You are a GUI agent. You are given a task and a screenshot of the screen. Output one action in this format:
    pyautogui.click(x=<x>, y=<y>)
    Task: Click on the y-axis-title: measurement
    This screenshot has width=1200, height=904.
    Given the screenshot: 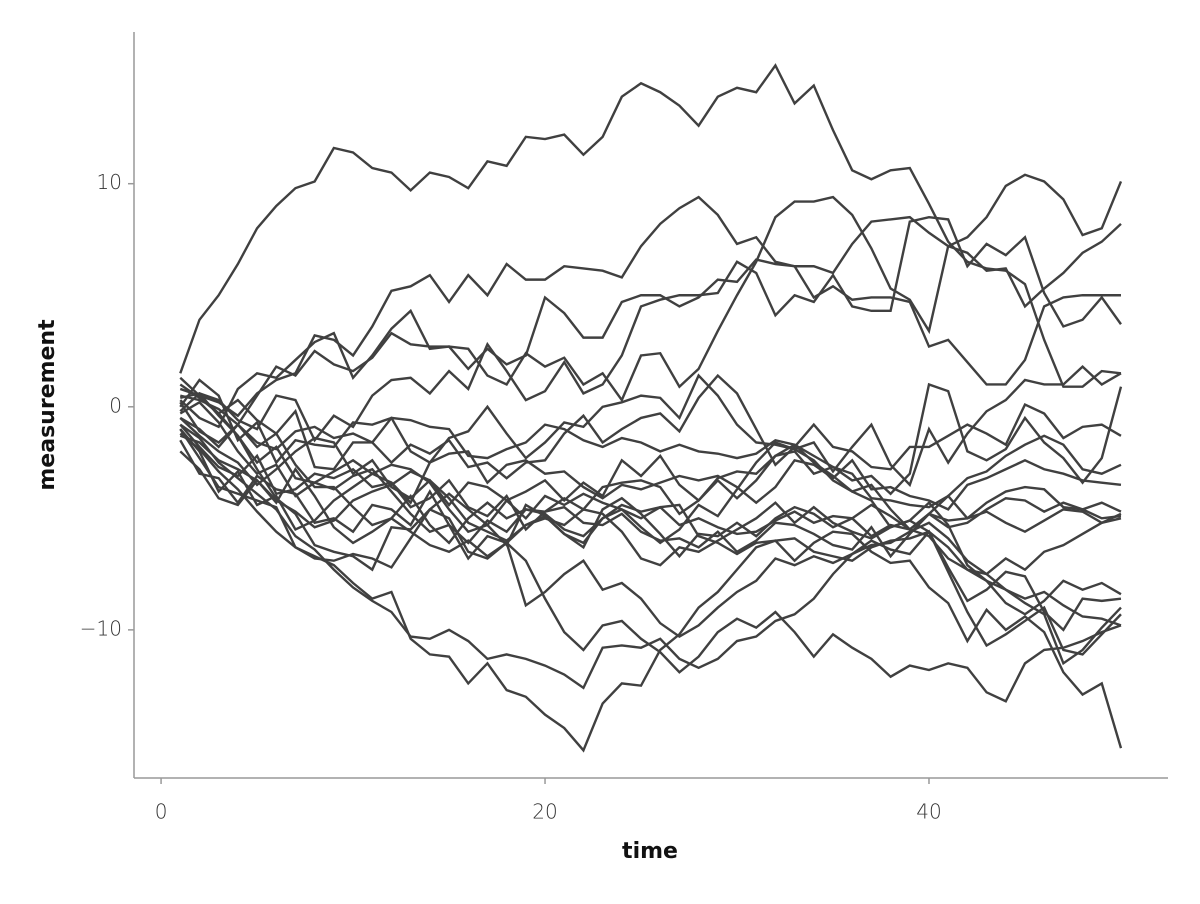 What is the action you would take?
    pyautogui.click(x=47, y=405)
    